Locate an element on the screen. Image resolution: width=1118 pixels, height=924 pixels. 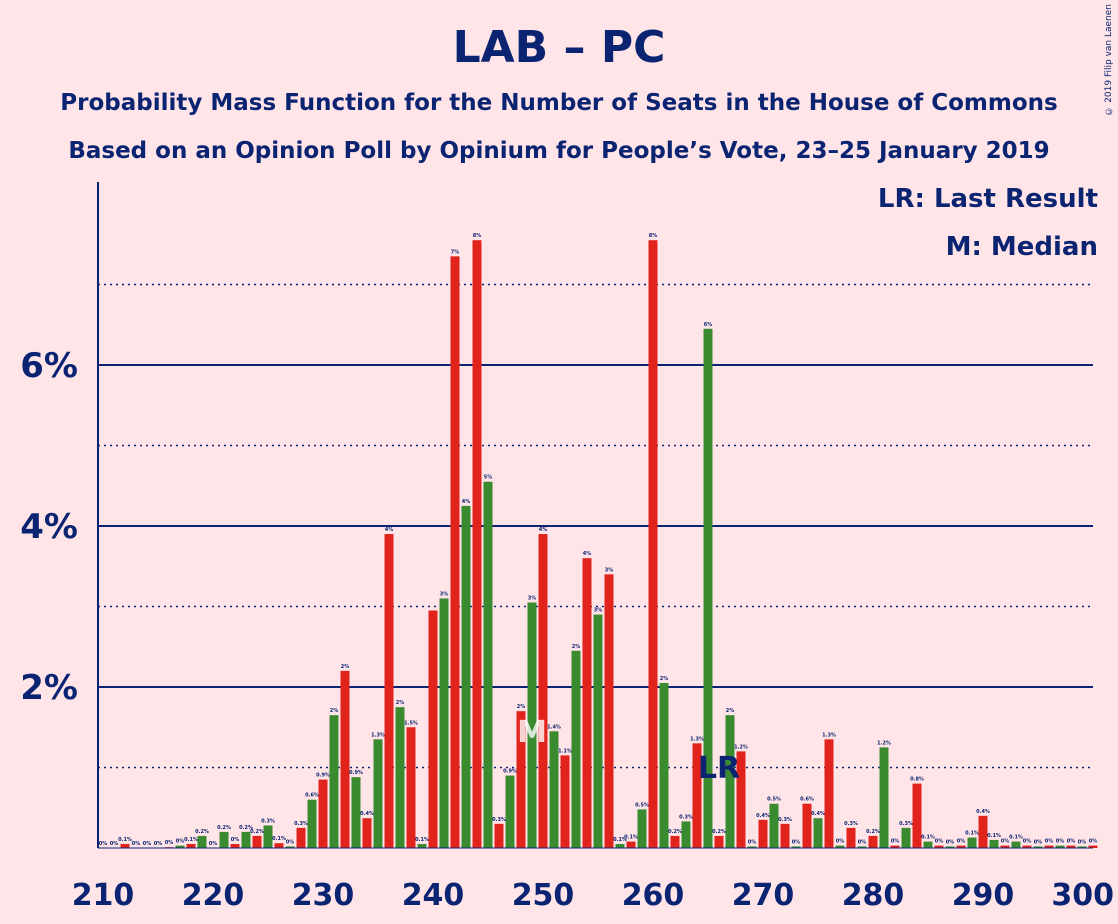
bar-label-293: 0.1% is located at coordinates (1016, 838).